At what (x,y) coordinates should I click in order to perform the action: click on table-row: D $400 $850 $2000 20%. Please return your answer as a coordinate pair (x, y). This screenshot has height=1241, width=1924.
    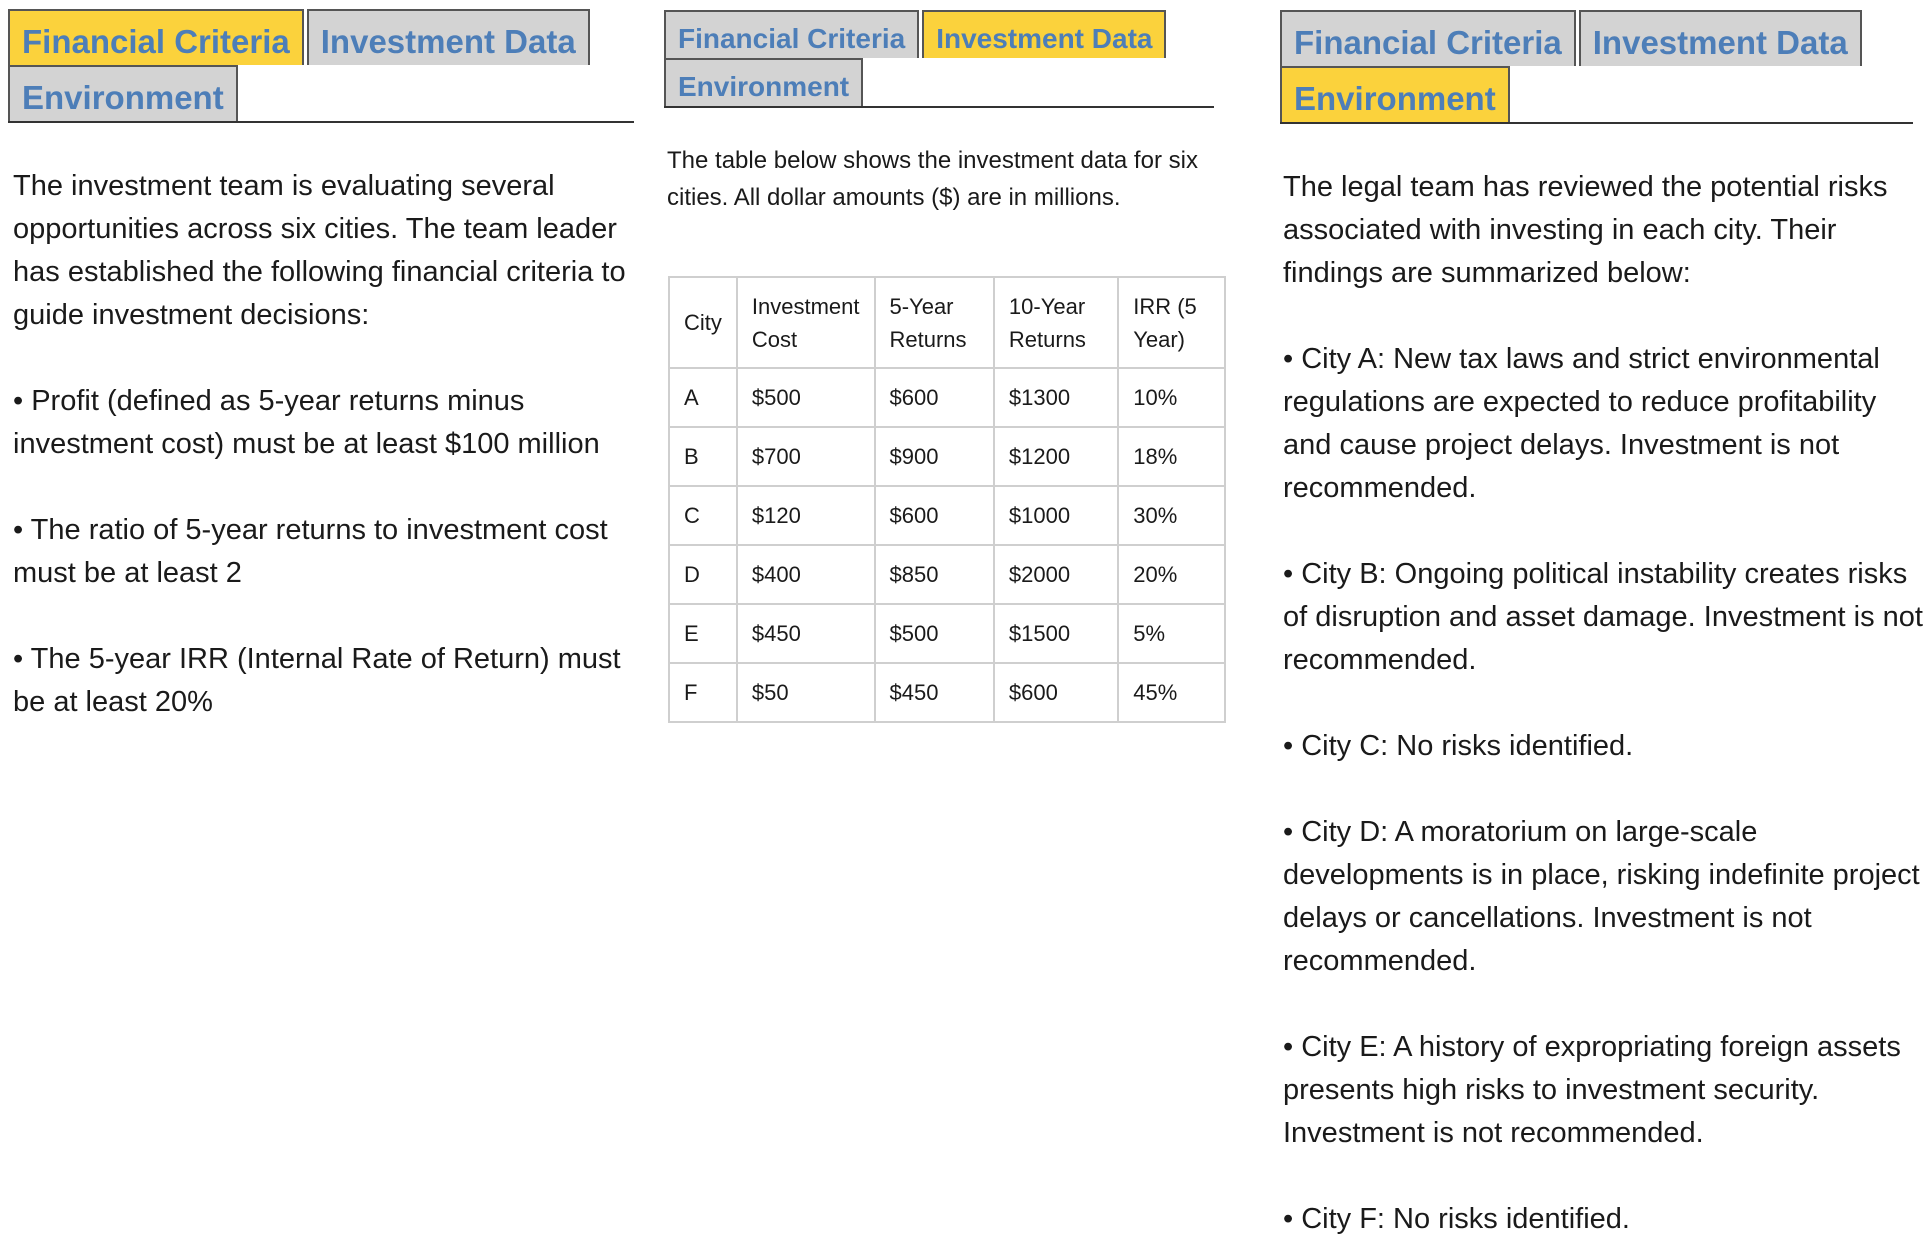
    Looking at the image, I should click on (947, 574).